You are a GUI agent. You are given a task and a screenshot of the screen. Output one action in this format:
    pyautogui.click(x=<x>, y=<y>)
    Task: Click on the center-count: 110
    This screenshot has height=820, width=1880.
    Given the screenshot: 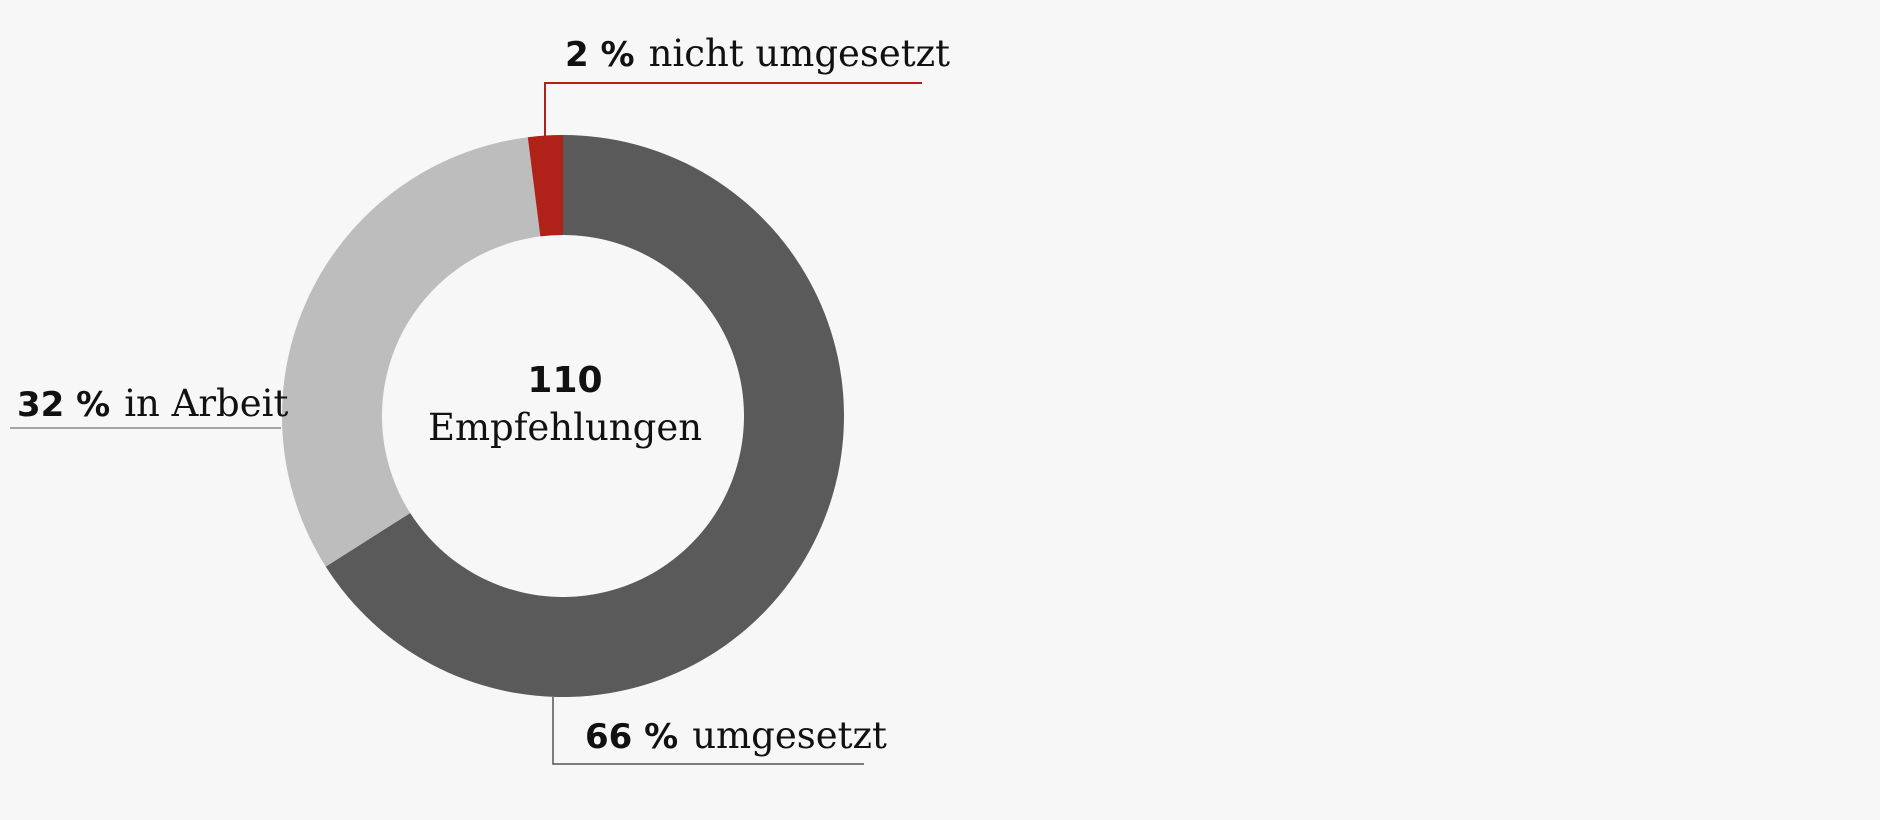 What is the action you would take?
    pyautogui.click(x=564, y=380)
    